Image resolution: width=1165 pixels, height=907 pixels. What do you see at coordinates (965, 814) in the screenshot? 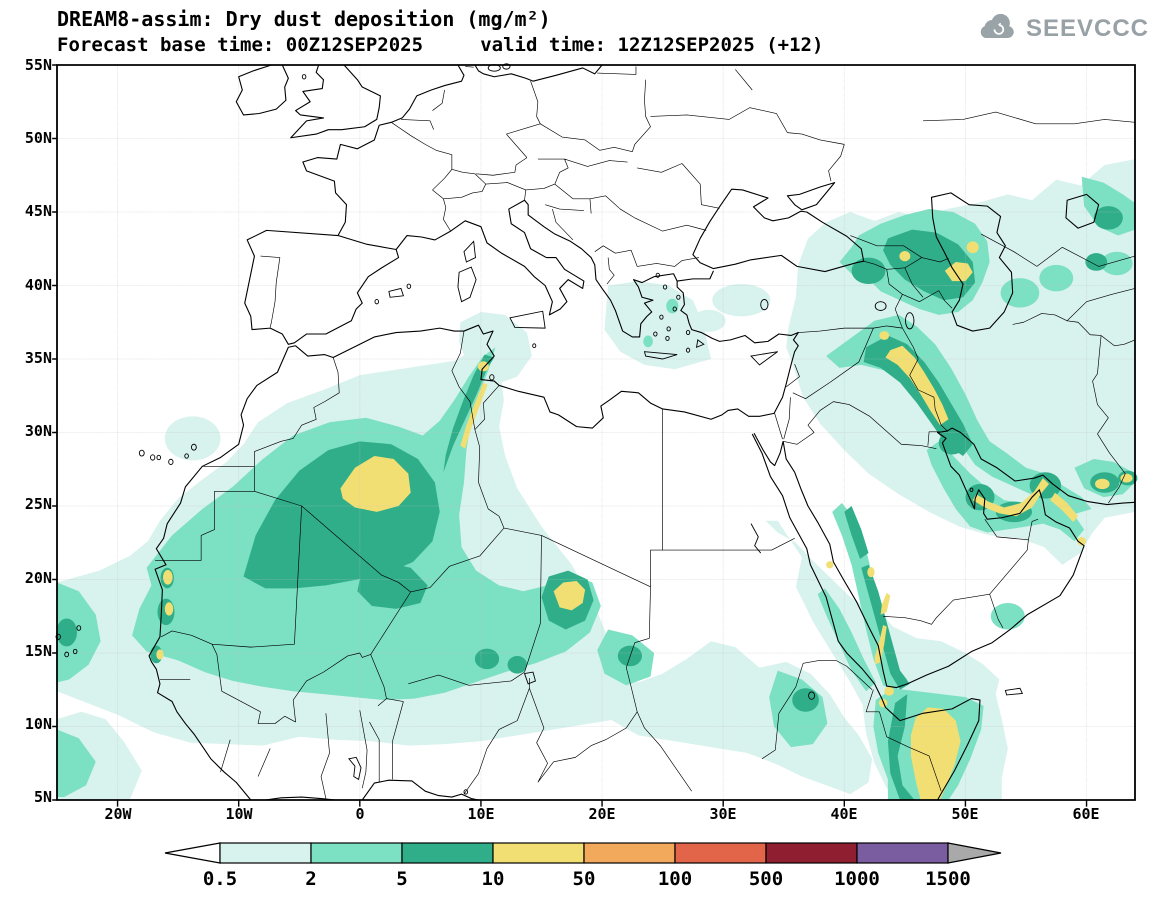
I see `lon-label: 50E` at bounding box center [965, 814].